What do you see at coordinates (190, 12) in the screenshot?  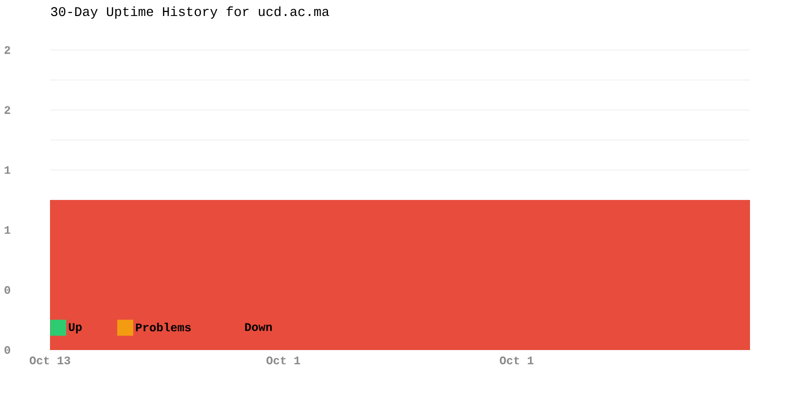 I see `chart-title: 30-Day Uptime History for ucd.ac.ma` at bounding box center [190, 12].